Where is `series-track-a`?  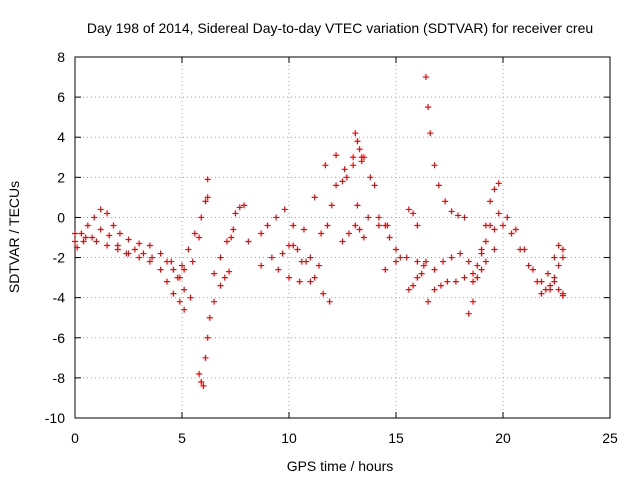
series-track-a is located at coordinates (130, 243).